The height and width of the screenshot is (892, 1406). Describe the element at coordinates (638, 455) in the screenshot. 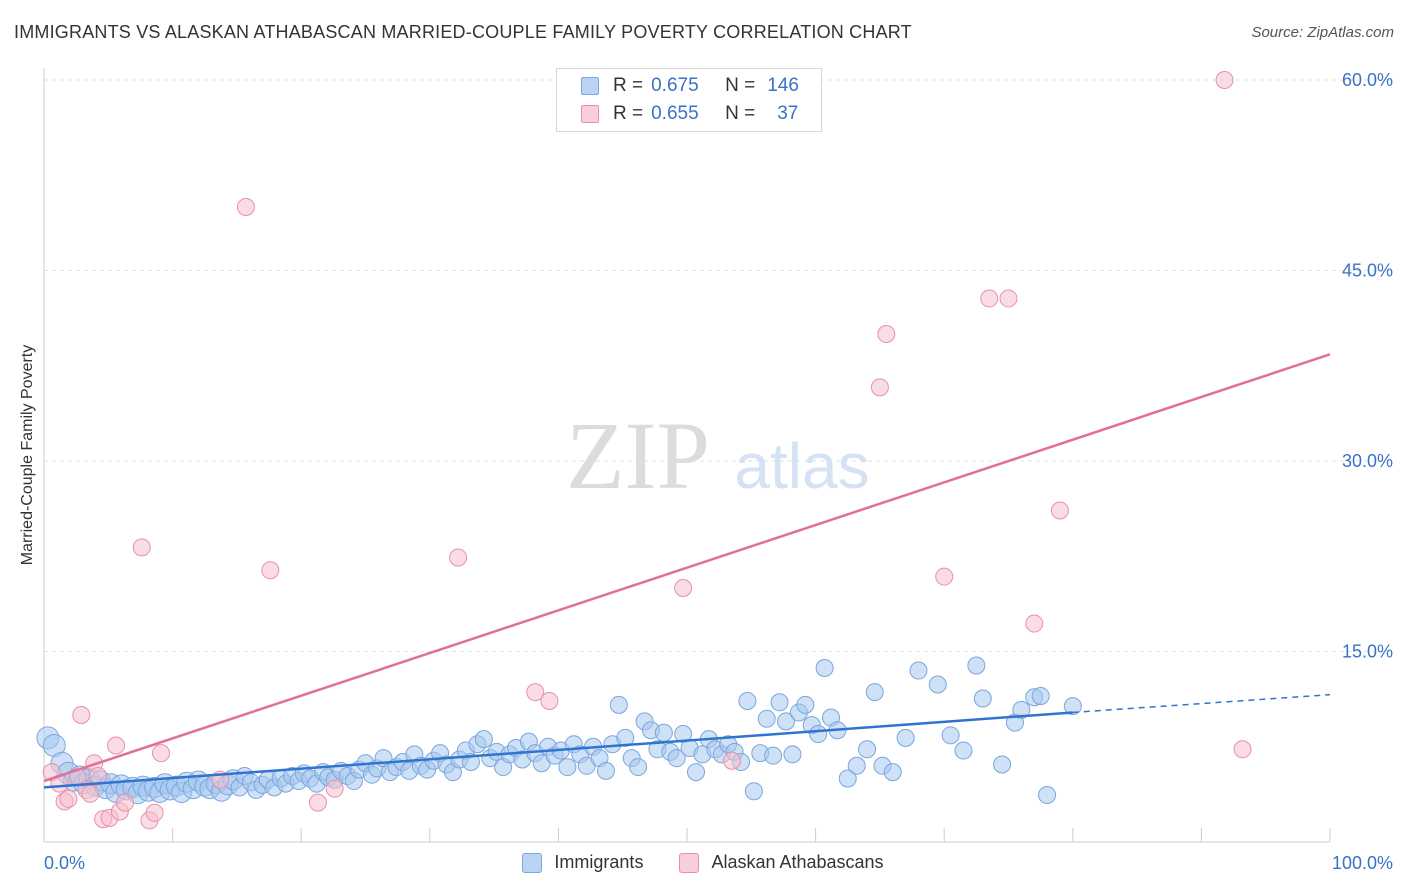

I see `watermark-zip: ZIP` at that location.